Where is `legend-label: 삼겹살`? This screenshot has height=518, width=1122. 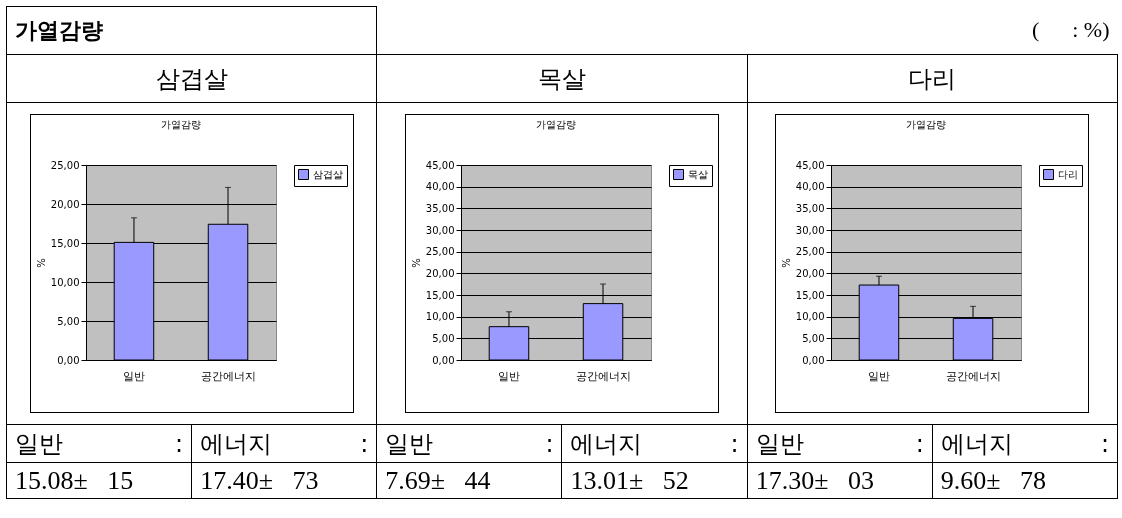
legend-label: 삼겹살 is located at coordinates (327, 174).